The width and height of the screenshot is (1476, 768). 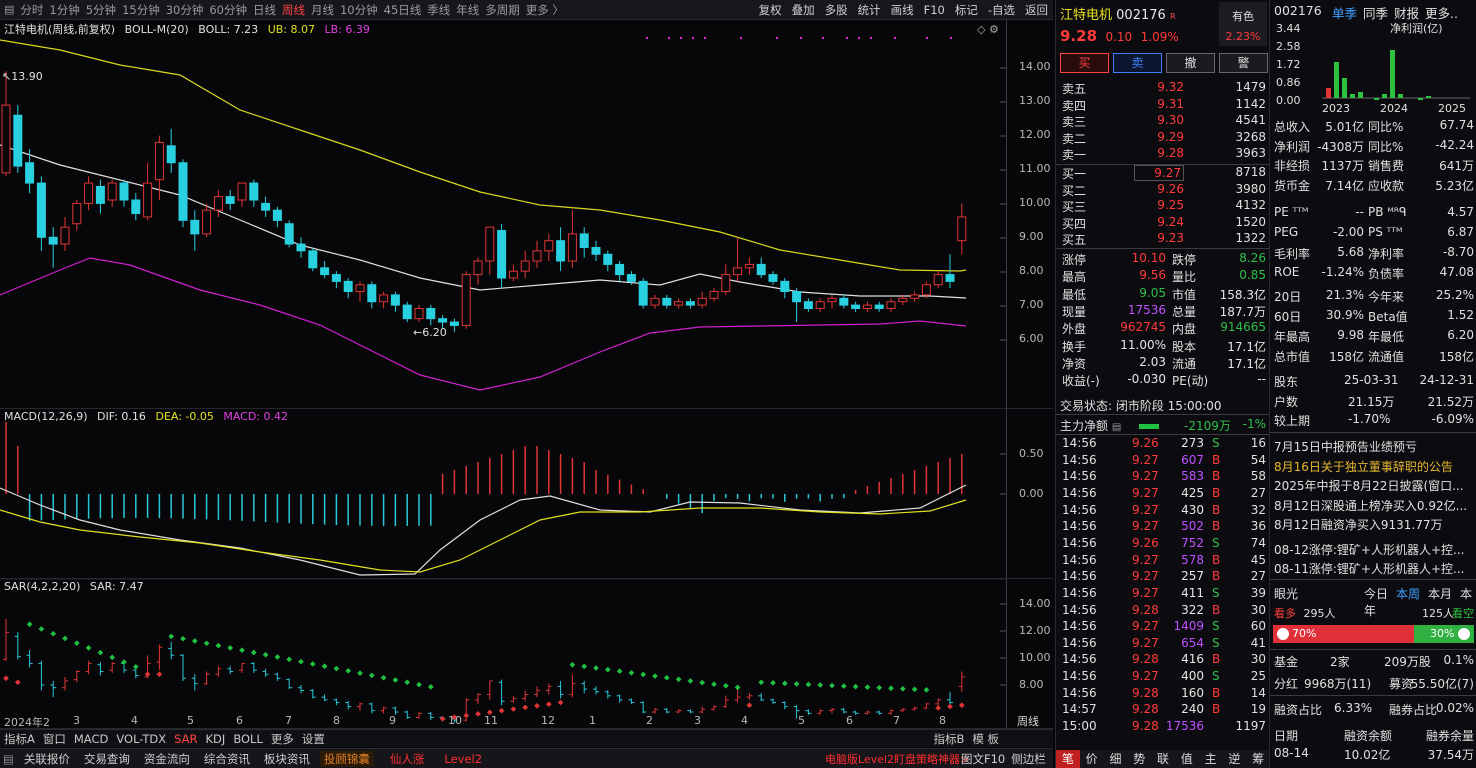 I want to click on trade-button-3: 警, so click(x=1243, y=63).